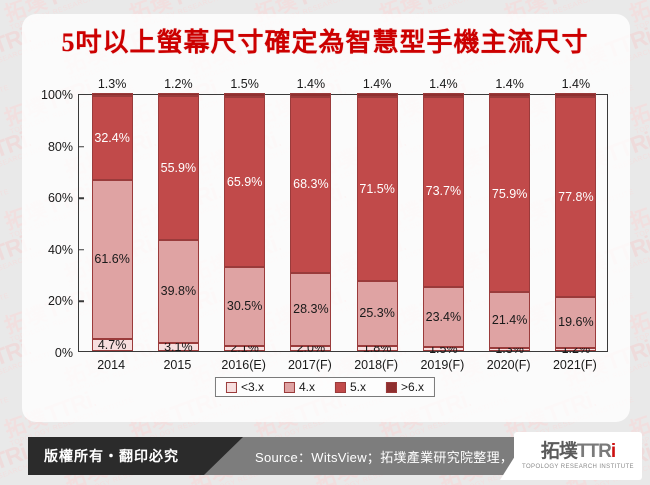  I want to click on top-value-label: 1.5%, so click(244, 84).